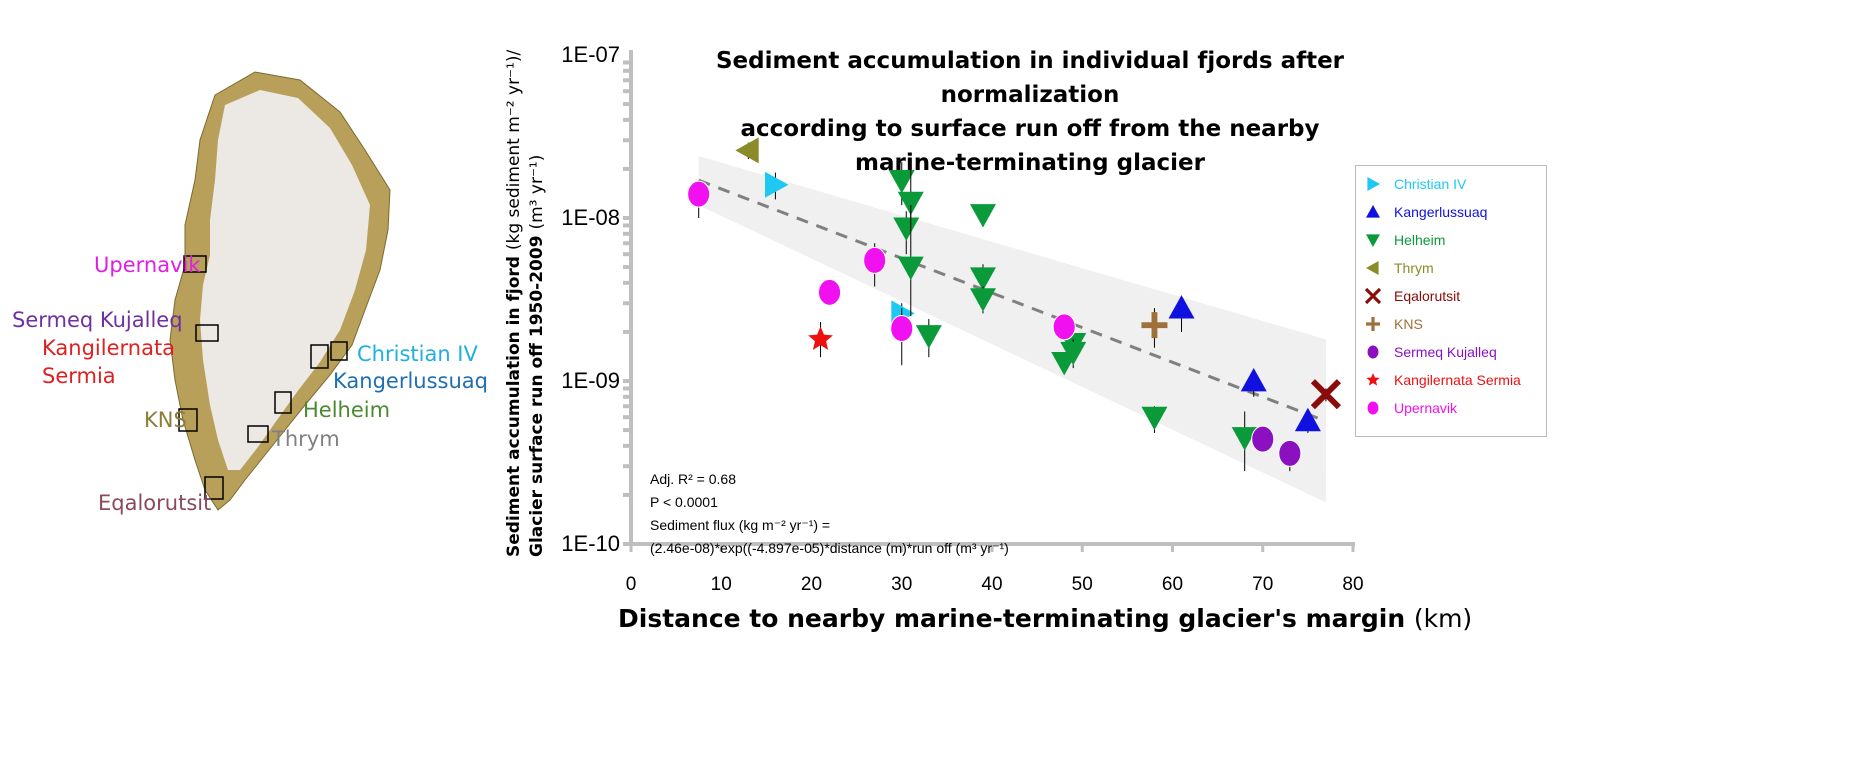 Image resolution: width=1859 pixels, height=758 pixels. Describe the element at coordinates (410, 381) in the screenshot. I see `map-label-kangerlussuaq: Kangerlussuaq` at that location.